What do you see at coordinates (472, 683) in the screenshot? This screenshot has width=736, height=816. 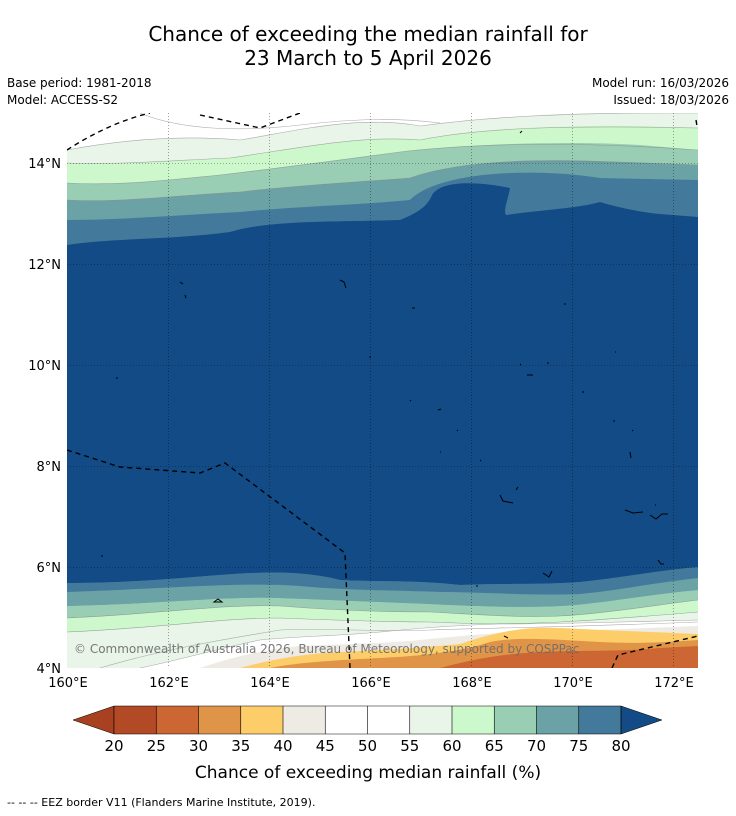 I see `lon-label-168e: 168°E` at bounding box center [472, 683].